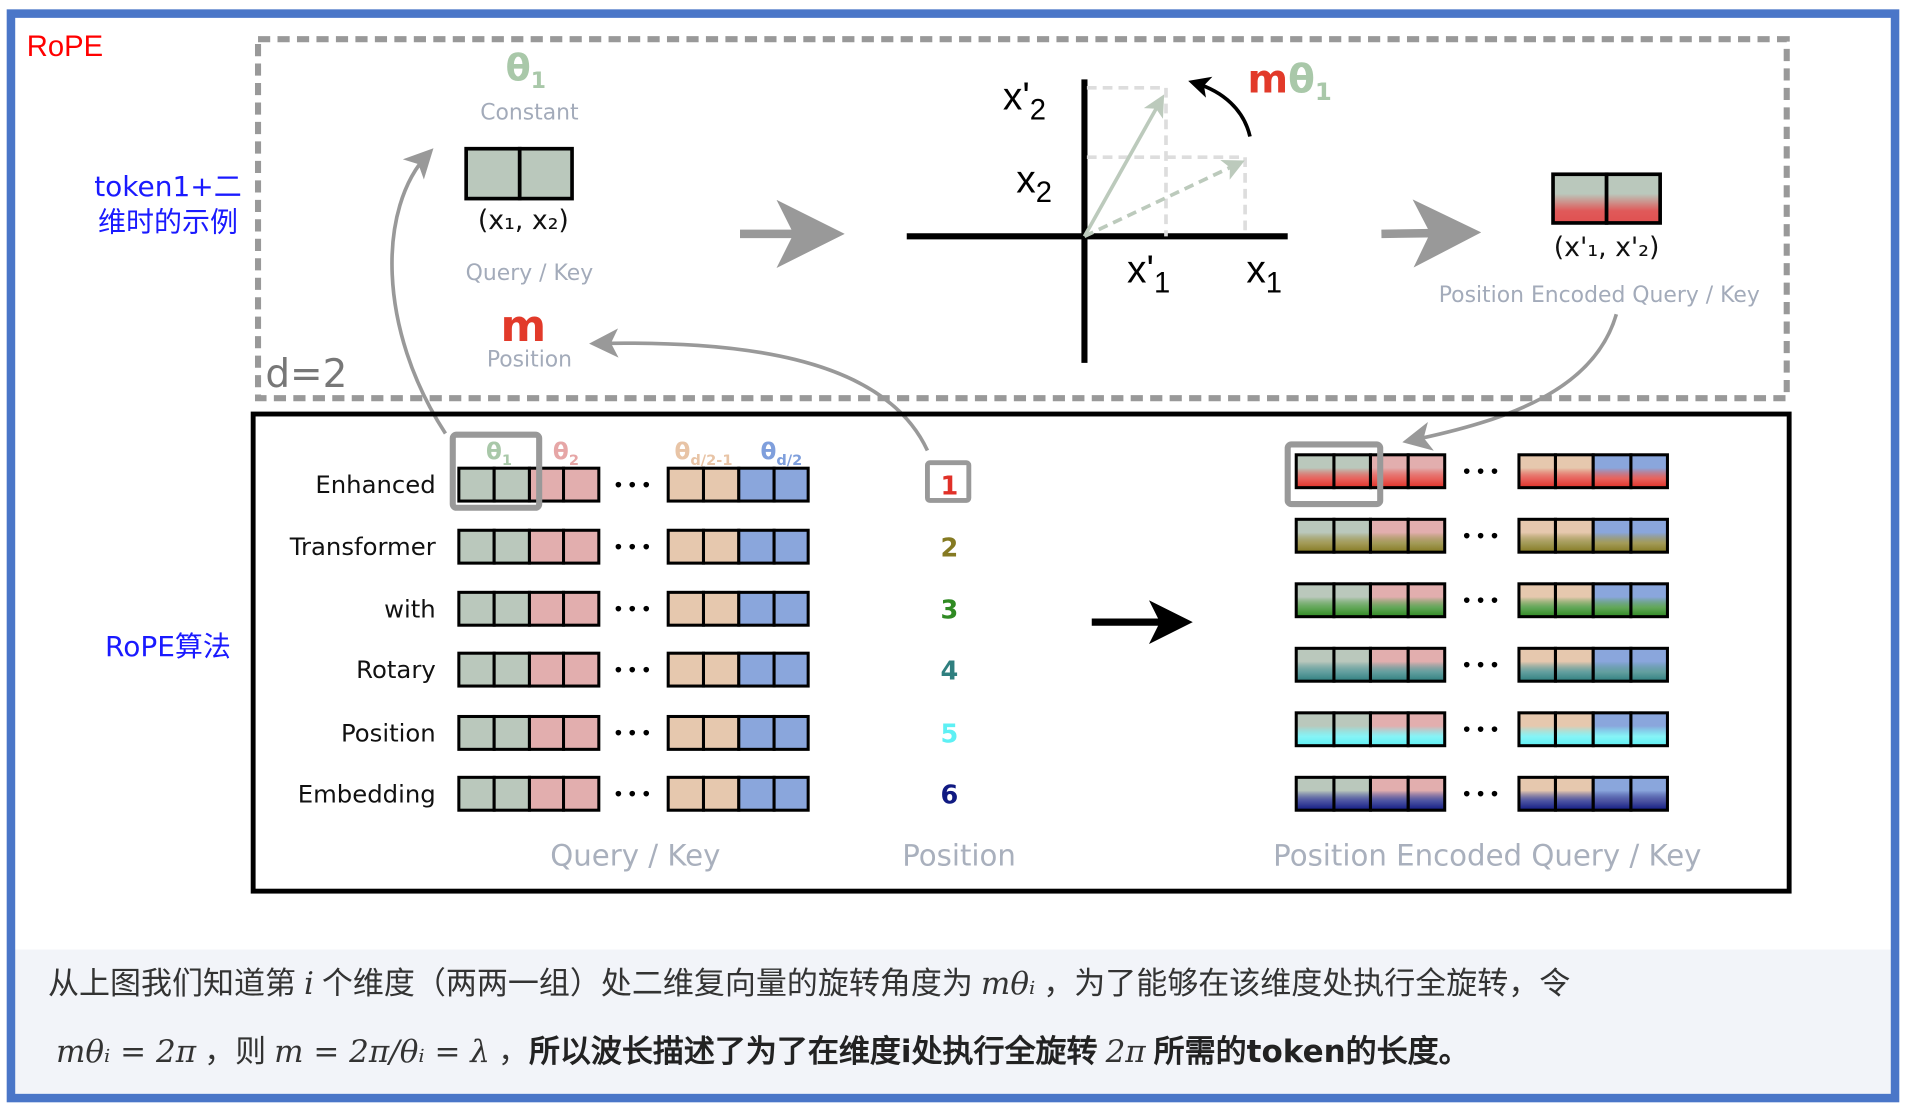 The width and height of the screenshot is (1906, 1108). Describe the element at coordinates (566, 454) in the screenshot. I see `theta-header: θ2` at that location.